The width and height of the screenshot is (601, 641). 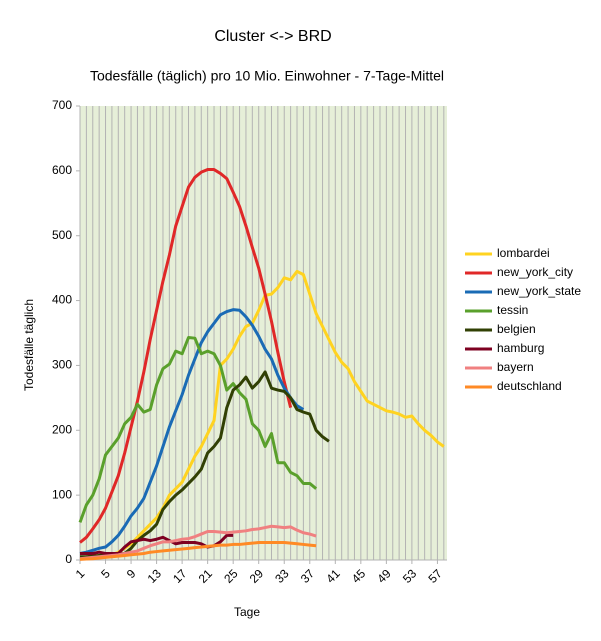 What do you see at coordinates (105, 573) in the screenshot?
I see `x-tick-label: 5` at bounding box center [105, 573].